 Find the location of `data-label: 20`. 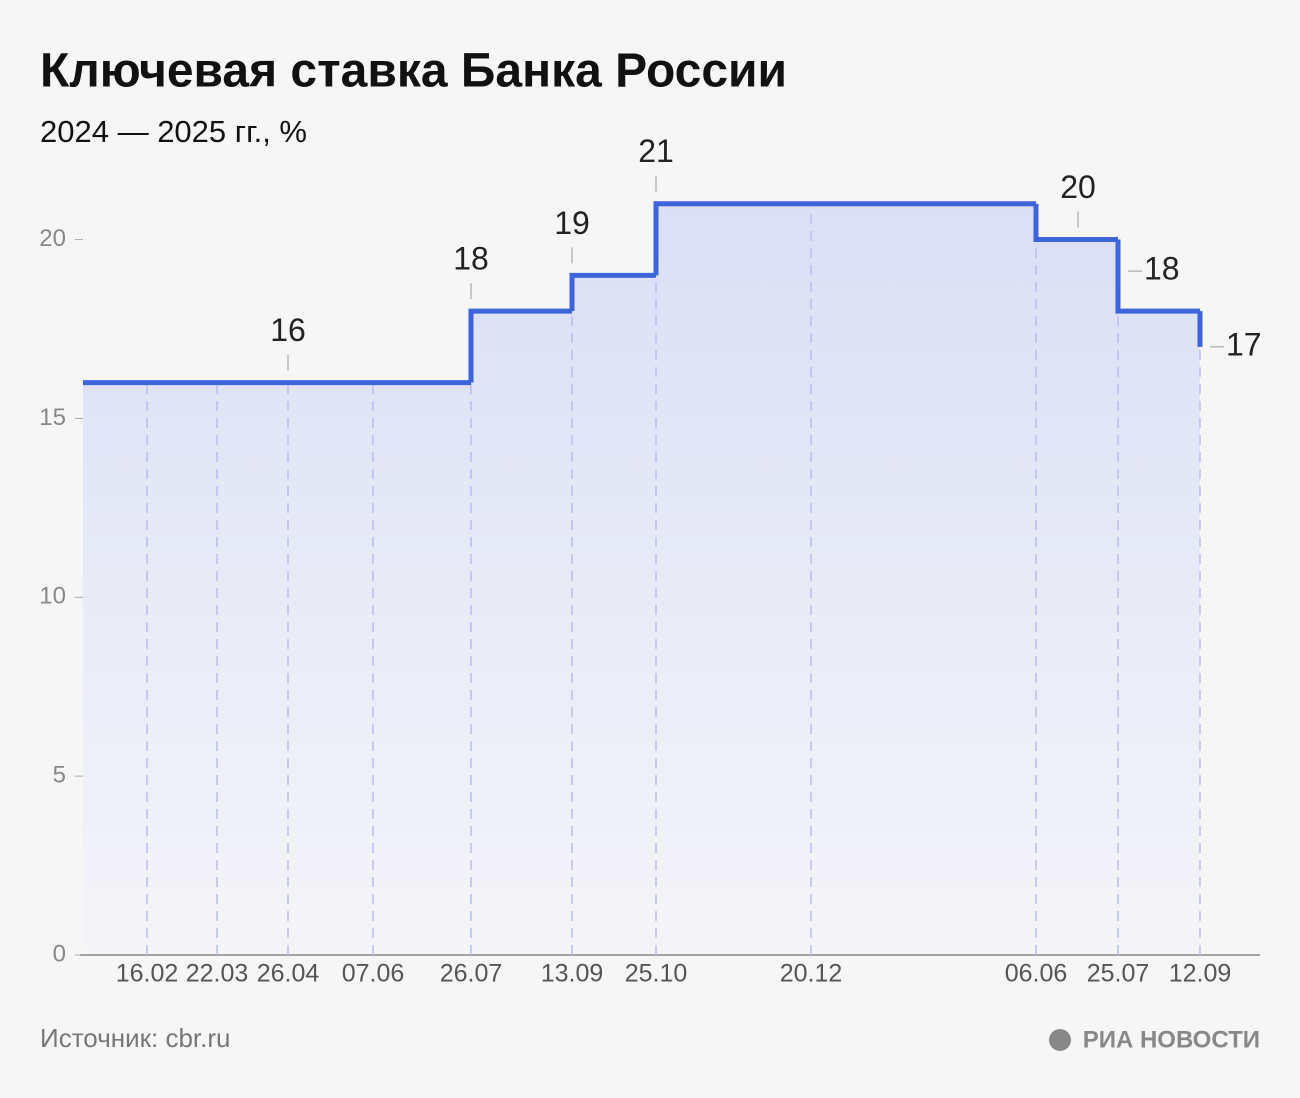

data-label: 20 is located at coordinates (1078, 187).